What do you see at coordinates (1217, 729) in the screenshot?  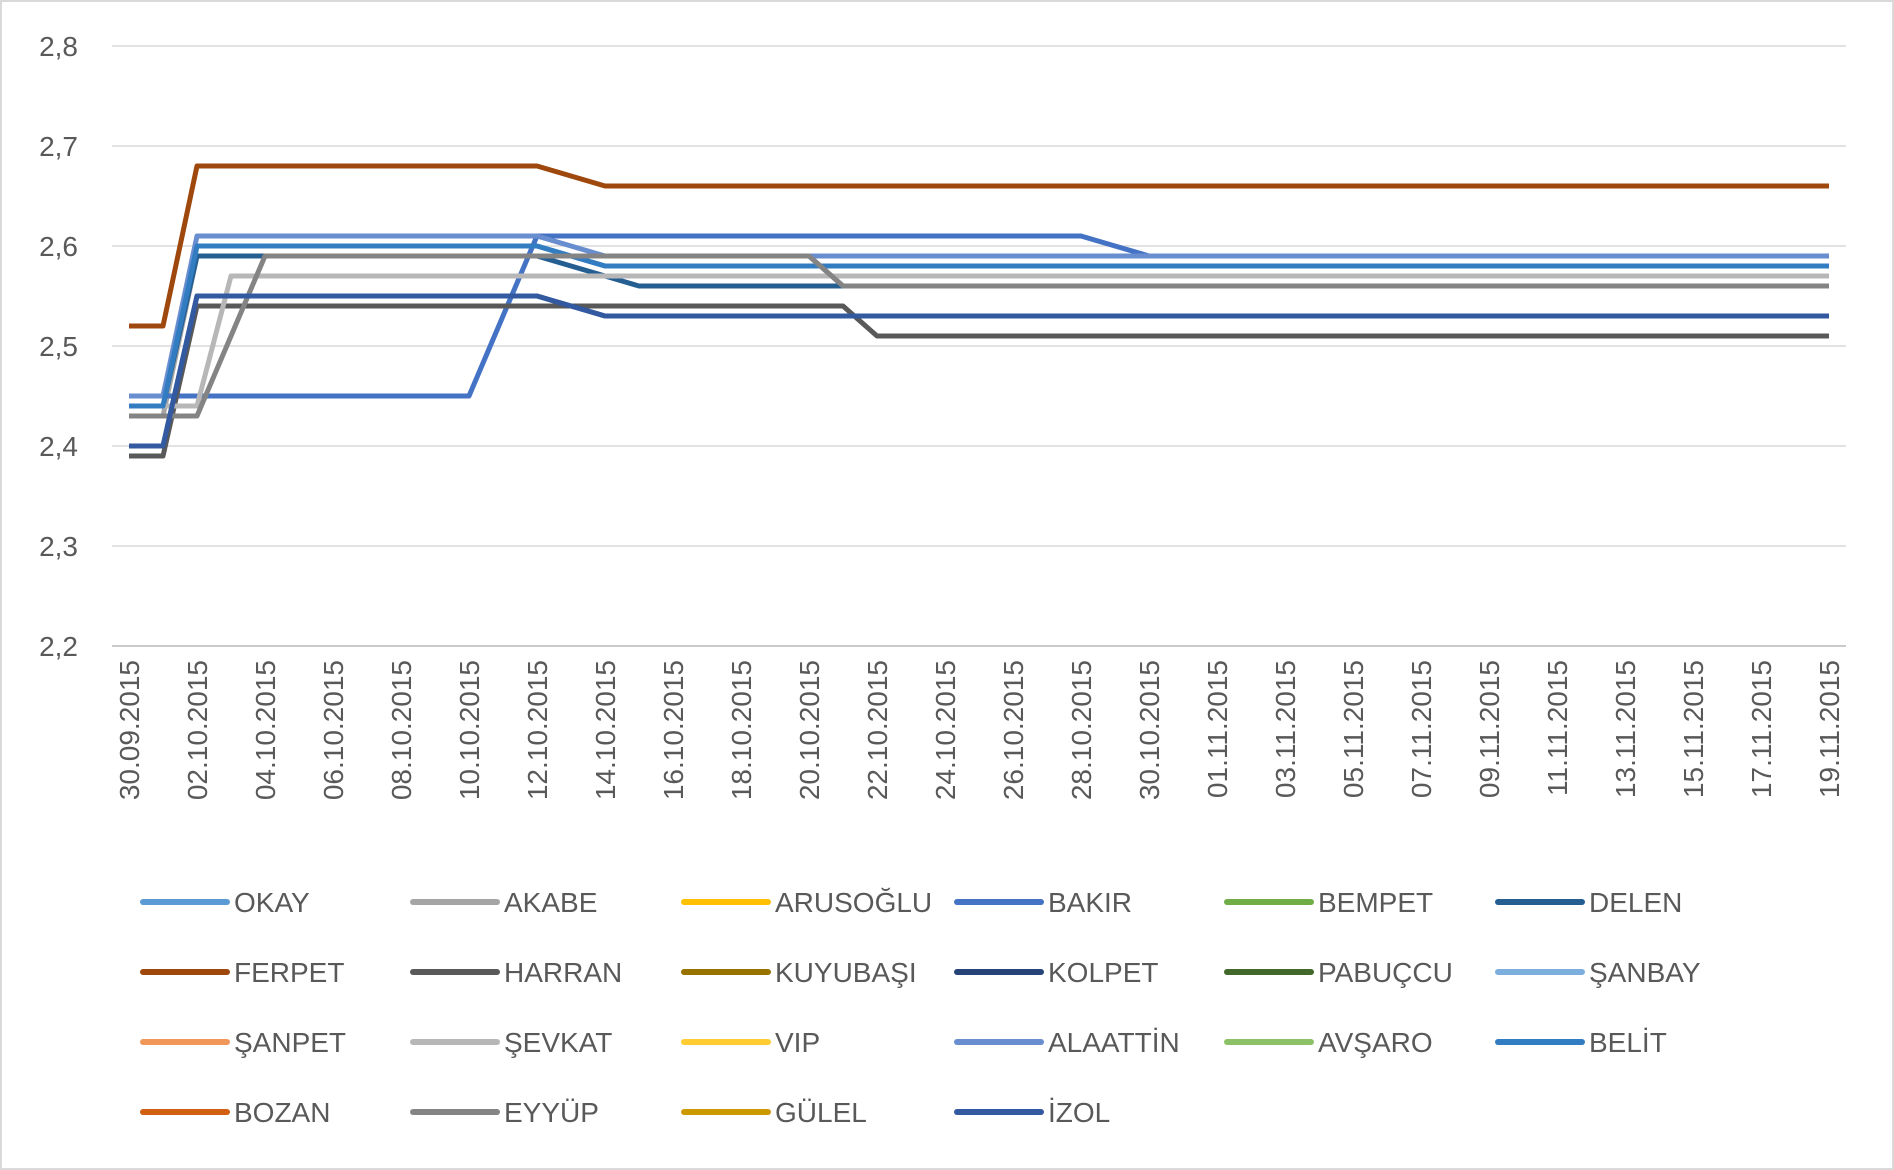 I see `x-tick-label: 01.11.2015` at bounding box center [1217, 729].